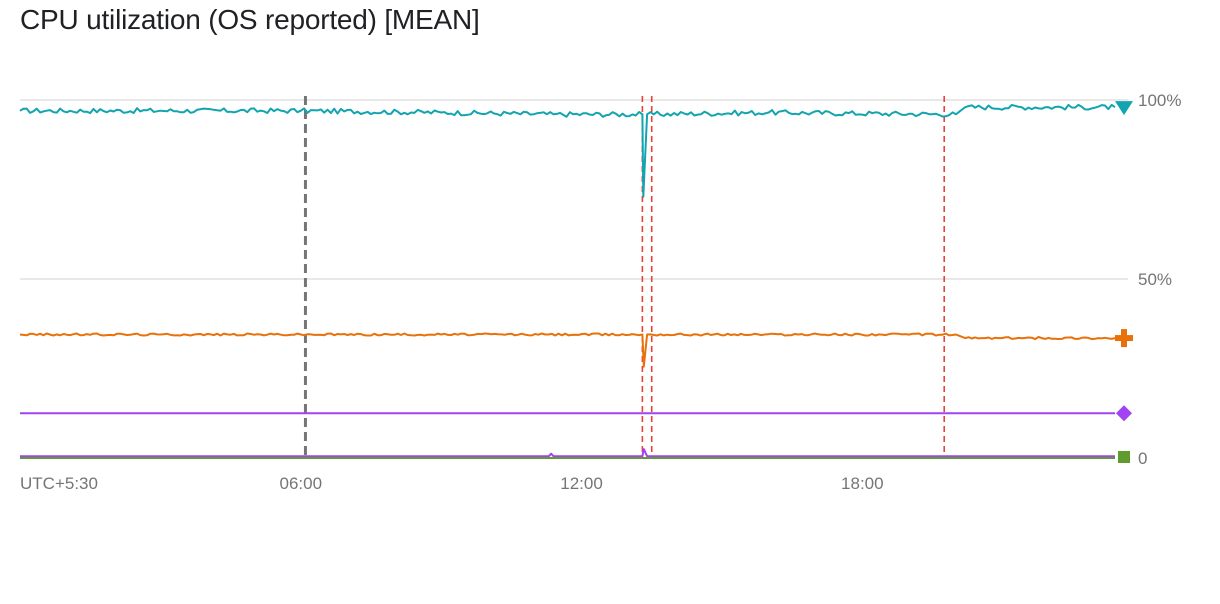 Image resolution: width=1220 pixels, height=604 pixels. What do you see at coordinates (452, 483) in the screenshot?
I see `x-axis-labels: UTC+5:30 06:00 12:00 18:00` at bounding box center [452, 483].